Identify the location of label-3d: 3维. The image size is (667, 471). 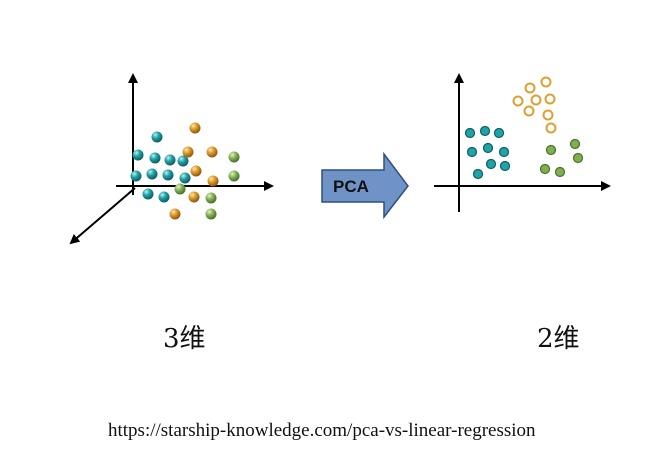
(184, 339).